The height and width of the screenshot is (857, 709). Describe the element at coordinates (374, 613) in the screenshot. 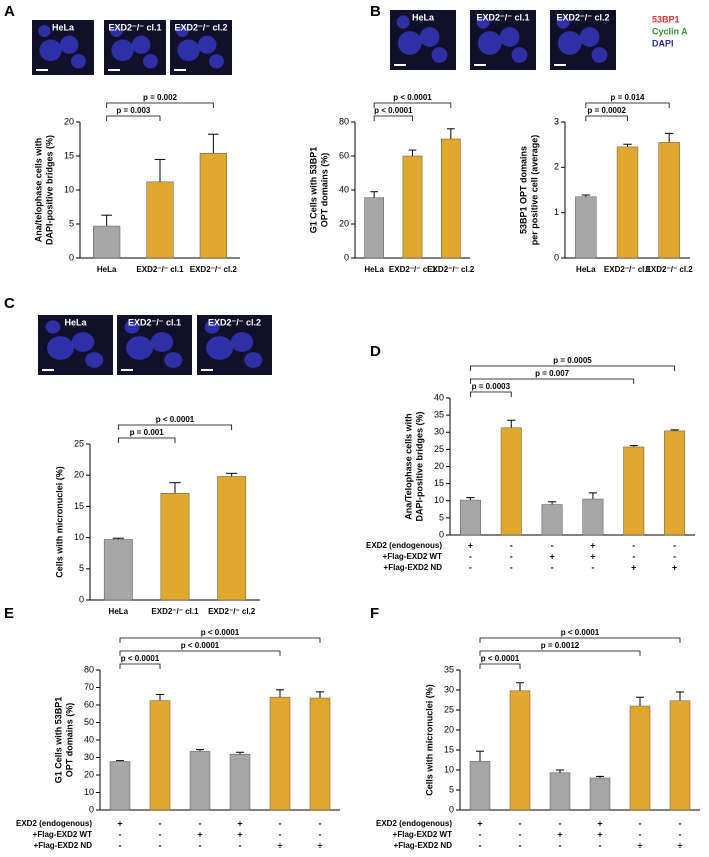

I see `panel-letter: F` at that location.